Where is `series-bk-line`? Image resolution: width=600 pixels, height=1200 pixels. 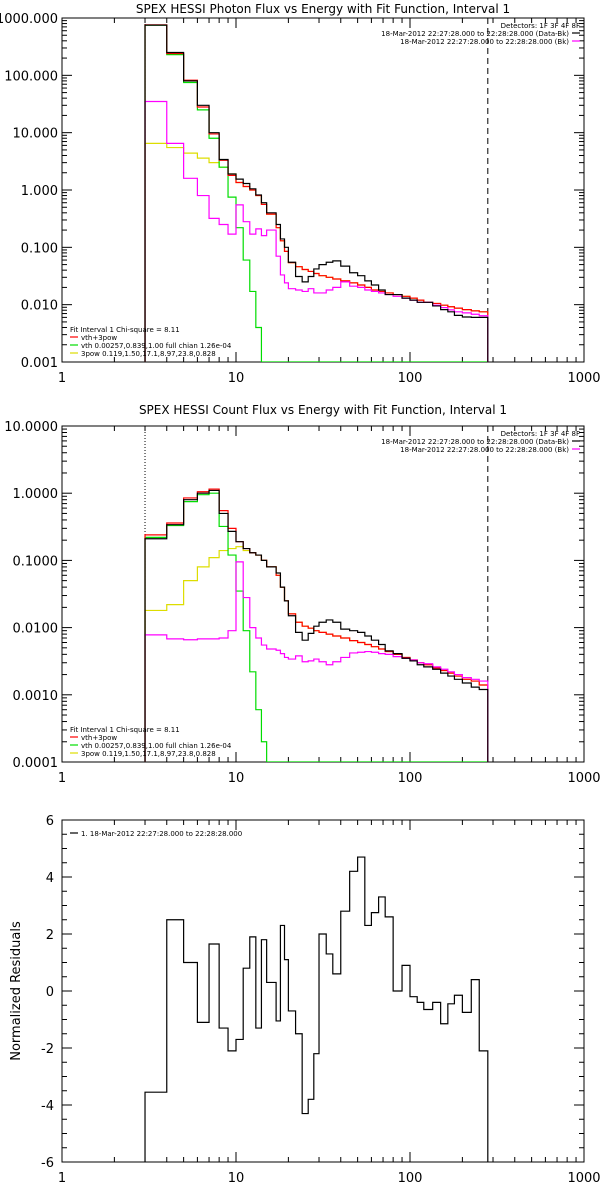
series-bk-line is located at coordinates (316, 661).